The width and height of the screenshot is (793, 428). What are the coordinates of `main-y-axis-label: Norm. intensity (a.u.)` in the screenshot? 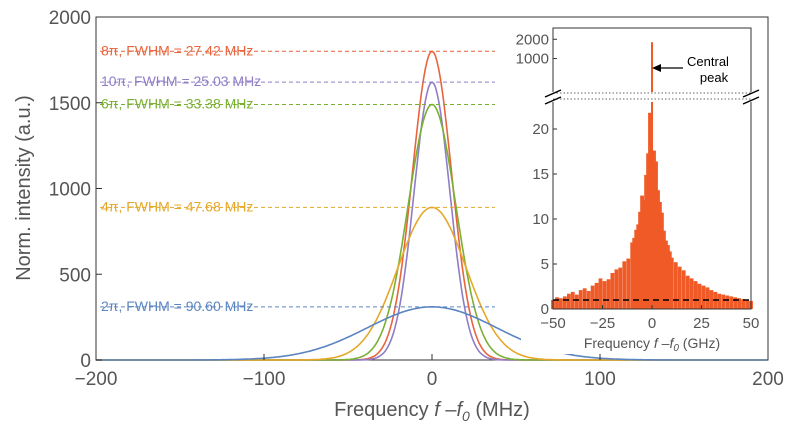 It's located at (24, 188).